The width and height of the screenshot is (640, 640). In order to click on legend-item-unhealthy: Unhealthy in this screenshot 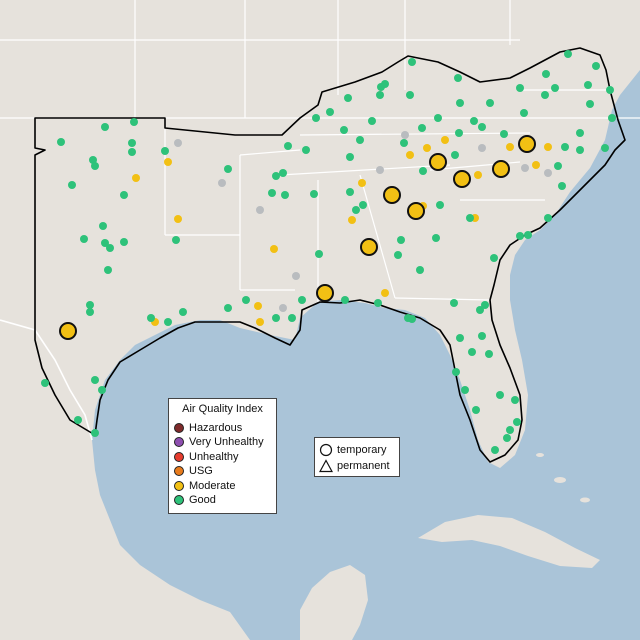, I will do `click(206, 457)`.